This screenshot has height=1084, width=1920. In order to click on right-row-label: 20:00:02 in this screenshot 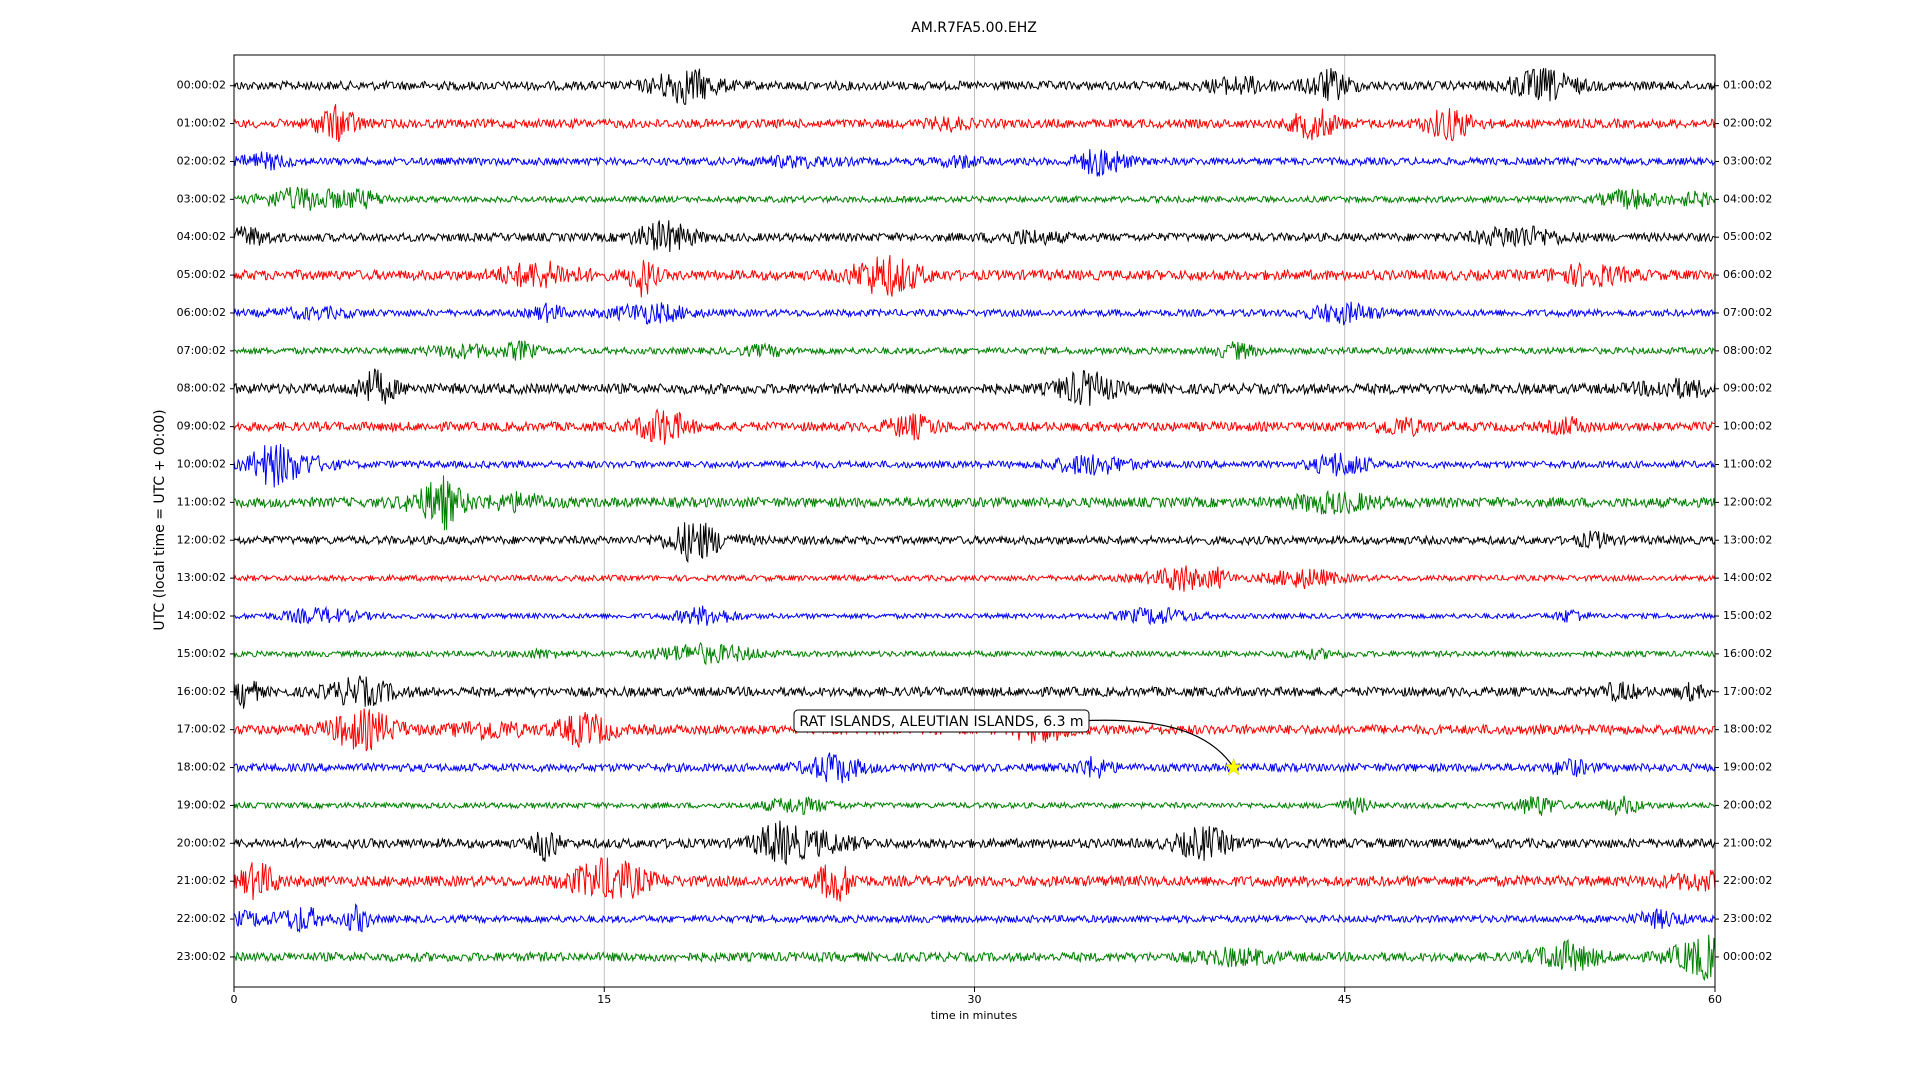, I will do `click(1747, 804)`.